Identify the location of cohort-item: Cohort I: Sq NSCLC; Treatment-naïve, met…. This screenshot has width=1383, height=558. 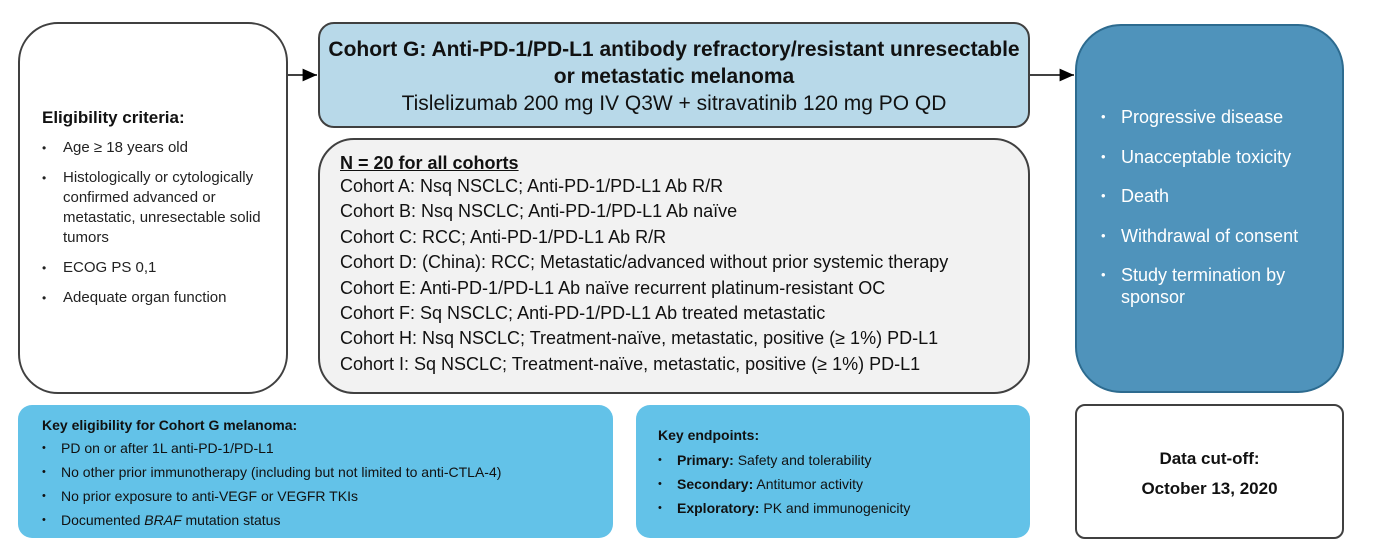
(630, 363).